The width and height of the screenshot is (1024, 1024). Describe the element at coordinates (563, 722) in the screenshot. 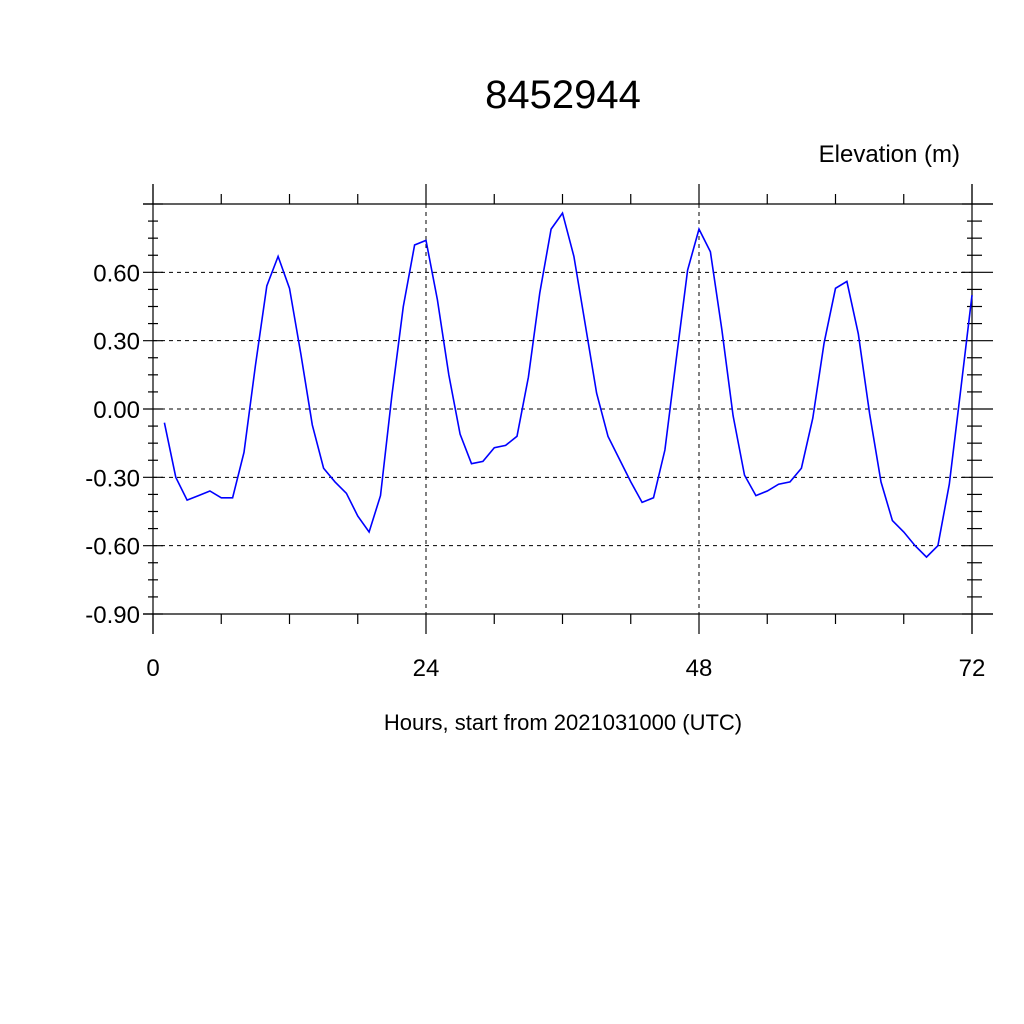

I see `x-axis-label: Hours, start from 2021031000 (UTC)` at that location.